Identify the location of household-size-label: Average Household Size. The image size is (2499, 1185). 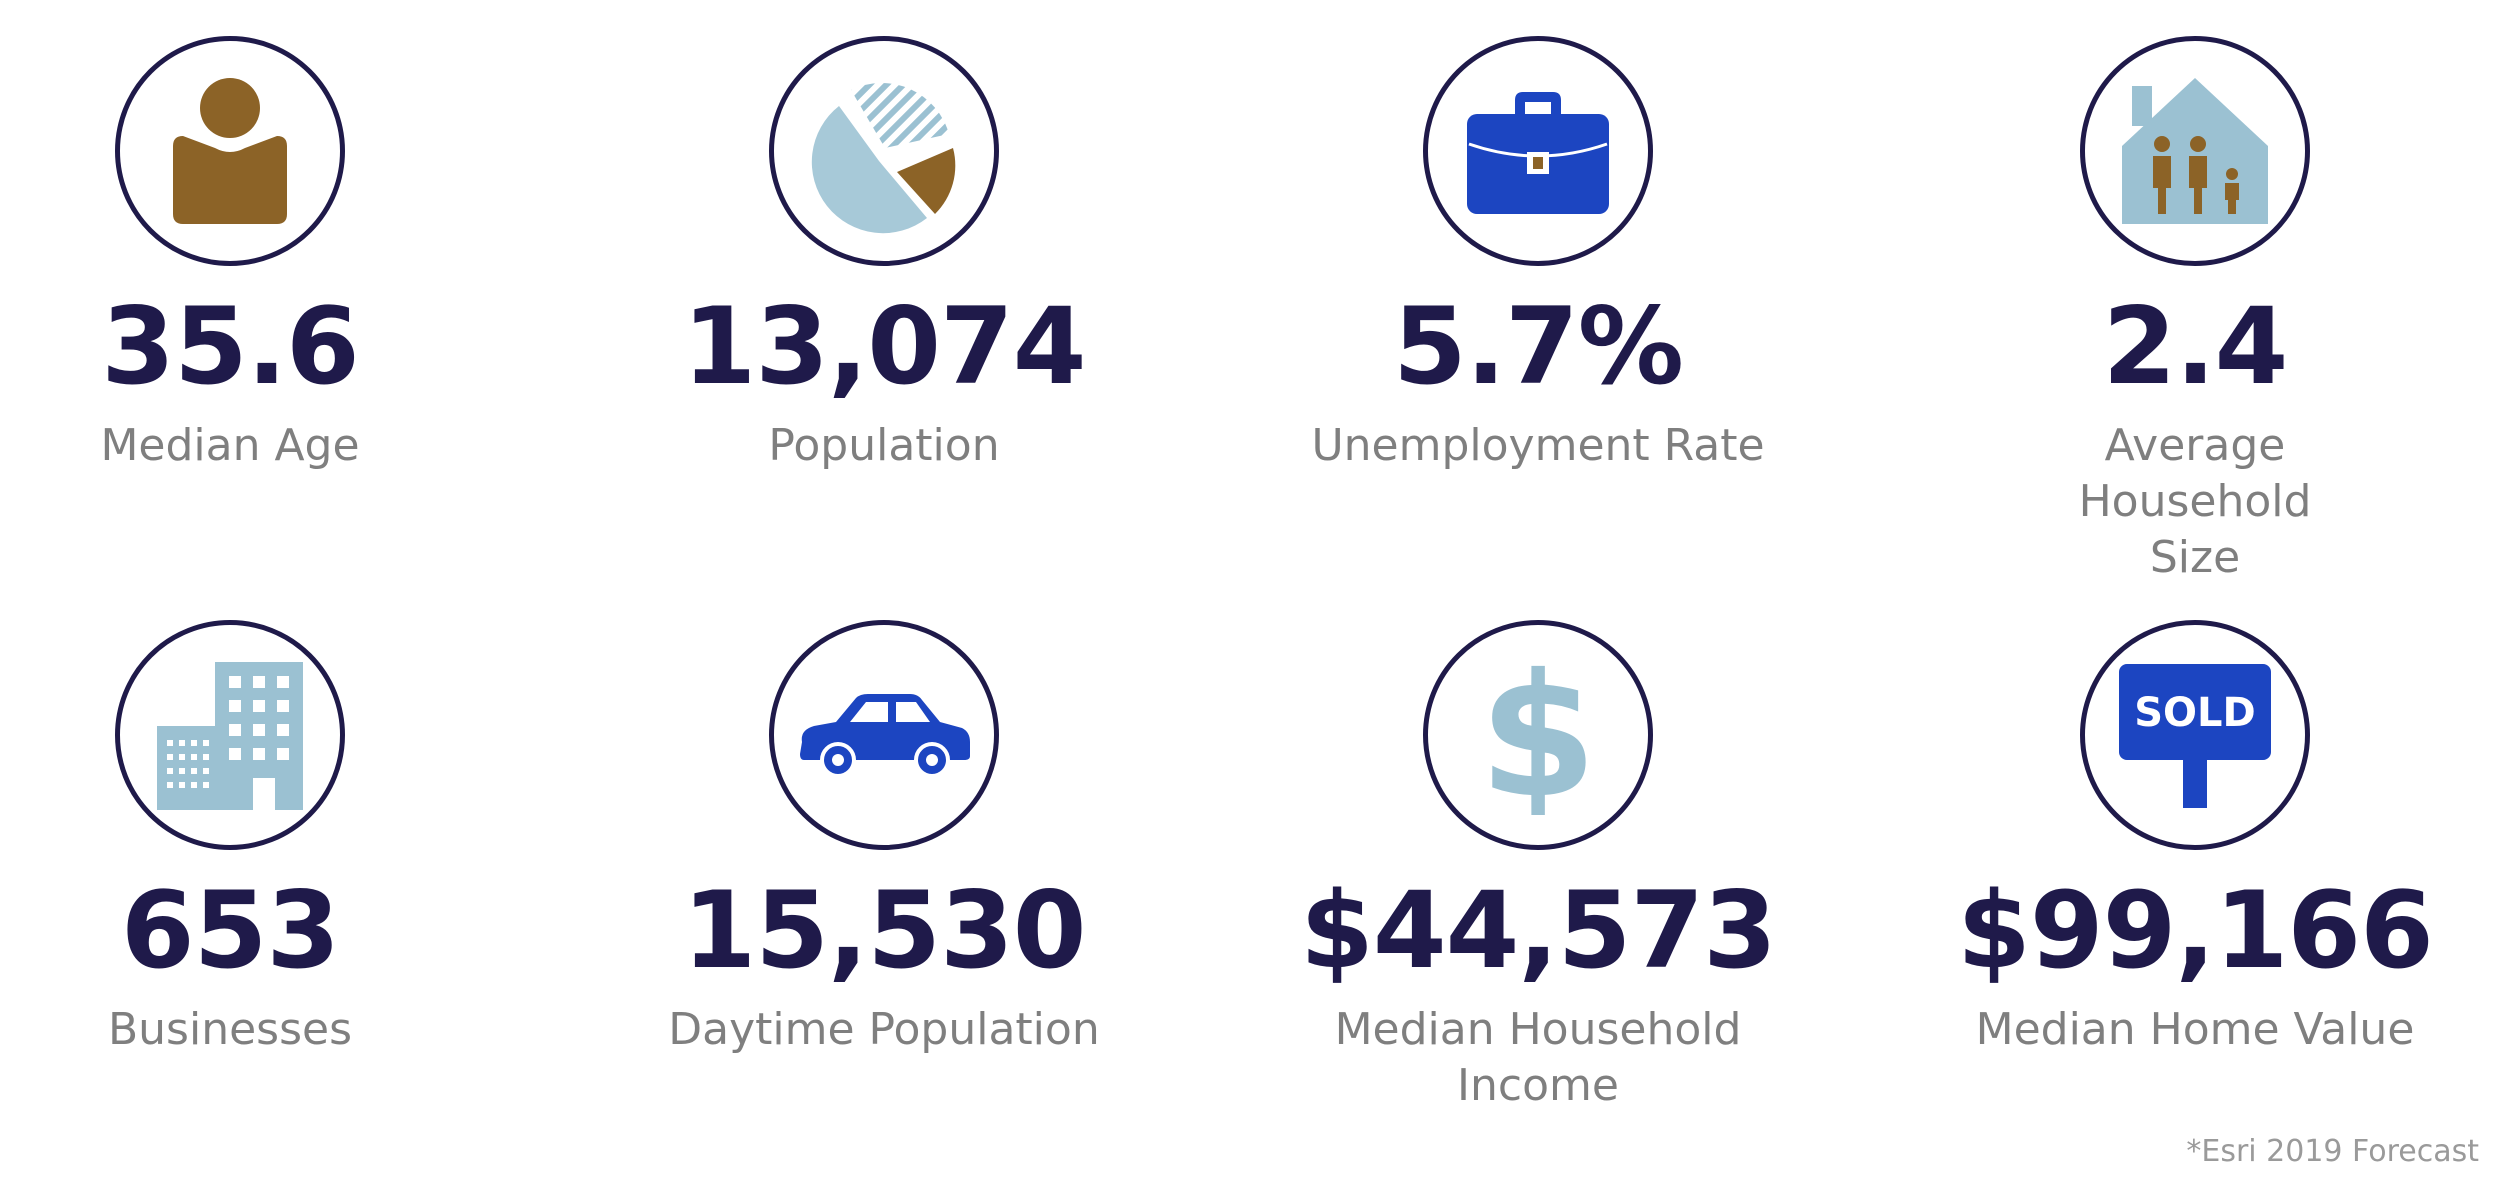
(2195, 501).